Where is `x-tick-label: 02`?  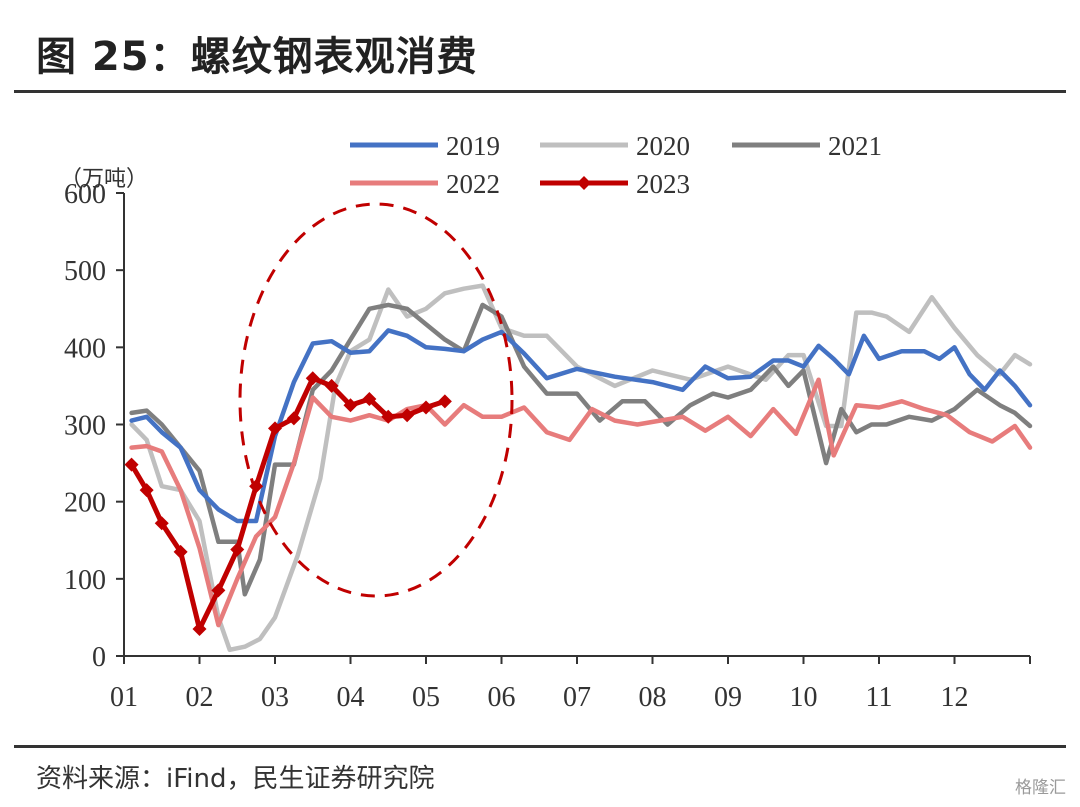 x-tick-label: 02 is located at coordinates (200, 697).